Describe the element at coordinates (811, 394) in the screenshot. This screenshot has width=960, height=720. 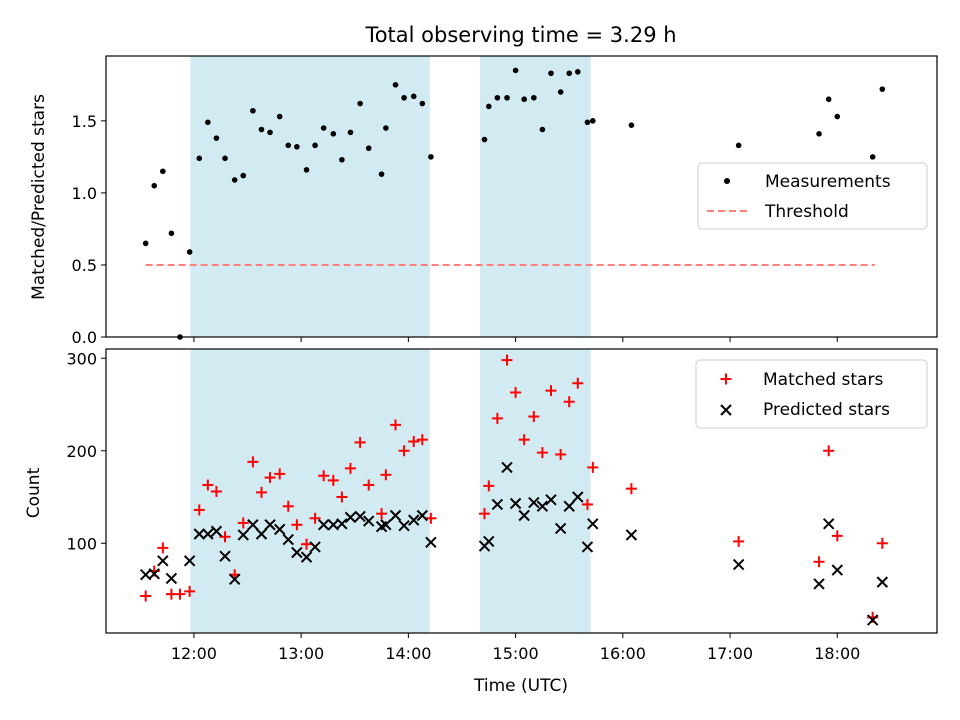
I see `bottom-legend: Matched stars Predicted stars` at that location.